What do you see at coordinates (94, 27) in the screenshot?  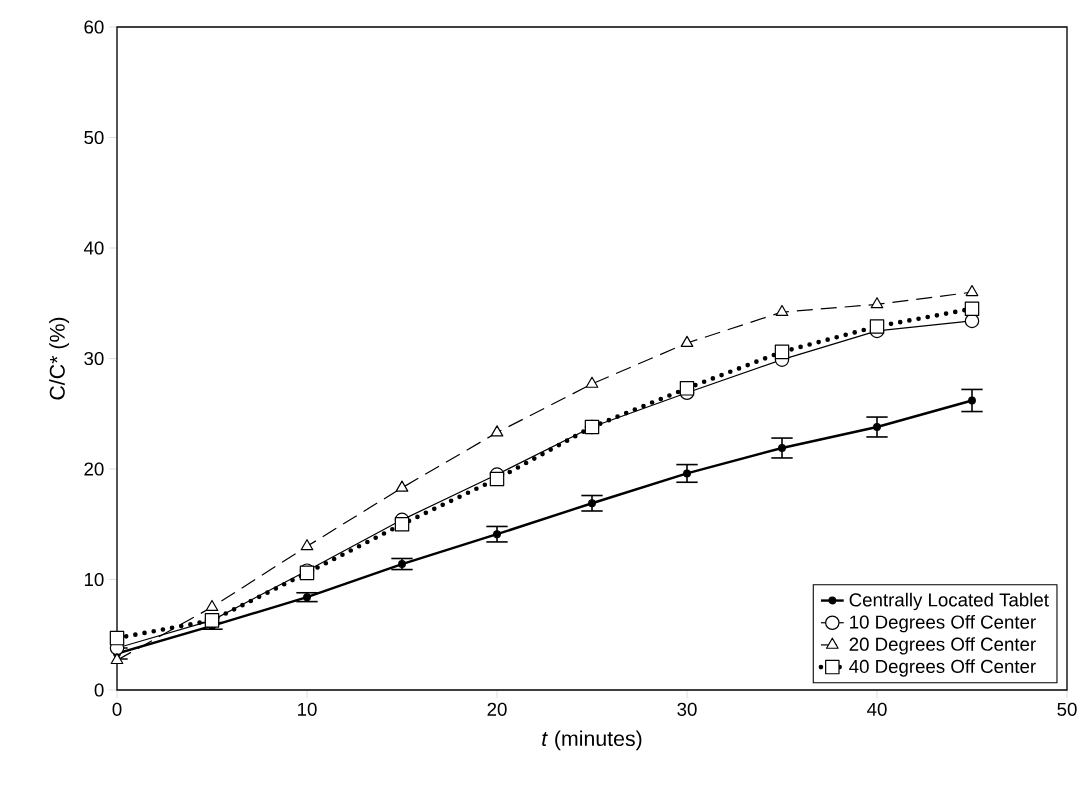 I see `y-tick-label: 60` at bounding box center [94, 27].